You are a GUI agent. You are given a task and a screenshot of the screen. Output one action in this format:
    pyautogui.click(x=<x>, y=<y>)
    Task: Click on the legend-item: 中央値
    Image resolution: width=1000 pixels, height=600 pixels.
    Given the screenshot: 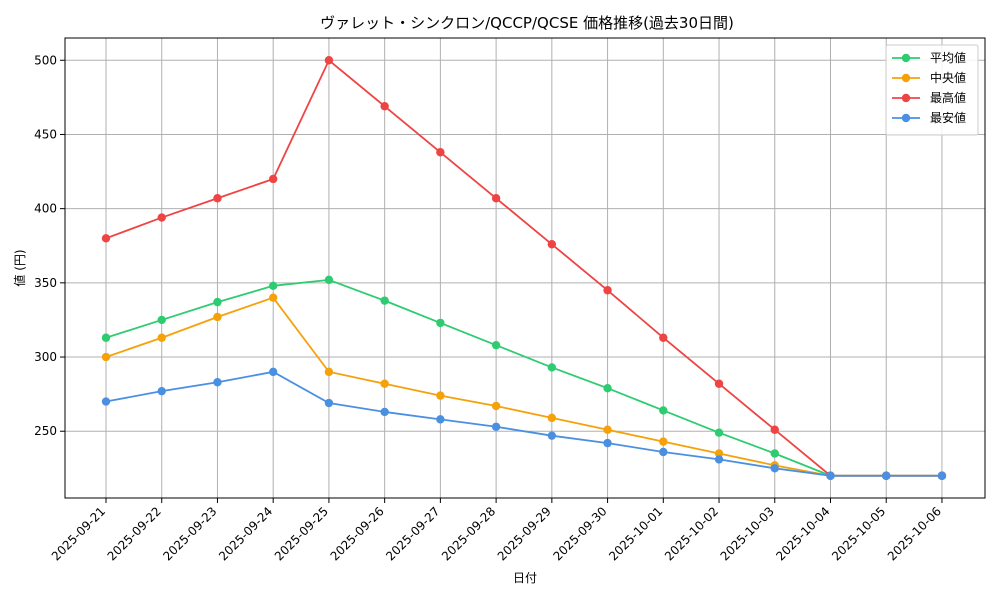 What is the action you would take?
    pyautogui.click(x=929, y=77)
    